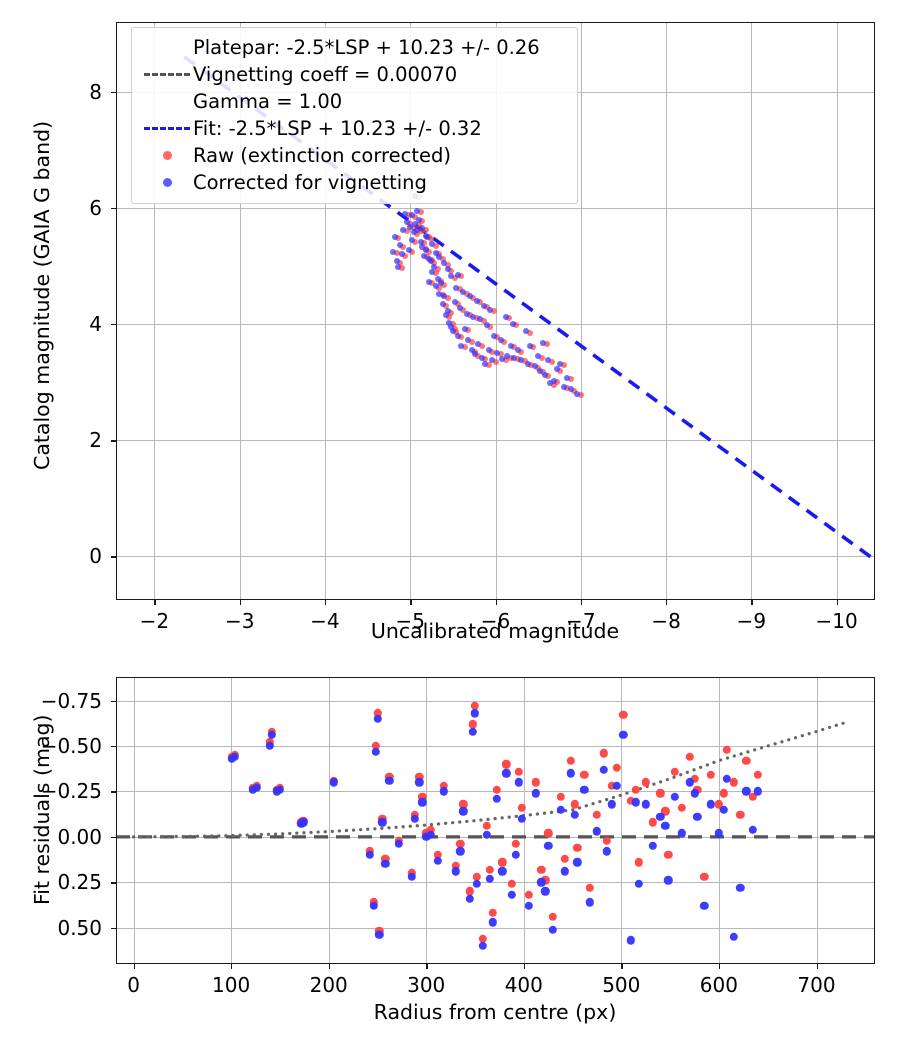 The width and height of the screenshot is (900, 1050). I want to click on legend-label: Platepar: -2.5*LSP + 10.23 +/- 0.26, so click(366, 47).